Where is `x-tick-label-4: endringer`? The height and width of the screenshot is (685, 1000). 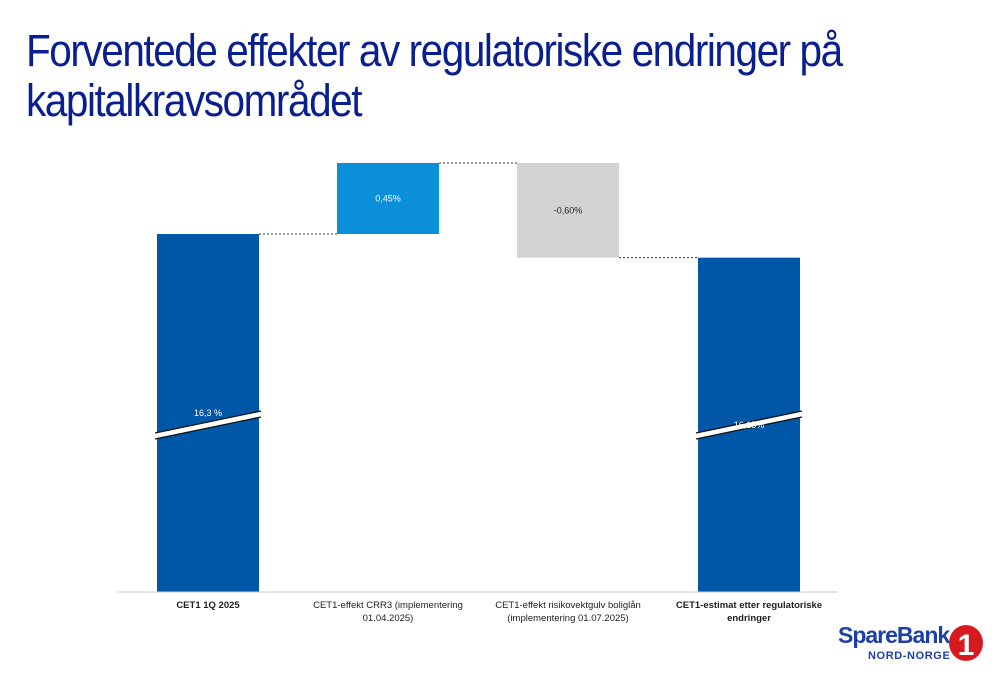
x-tick-label-4: endringer is located at coordinates (749, 618).